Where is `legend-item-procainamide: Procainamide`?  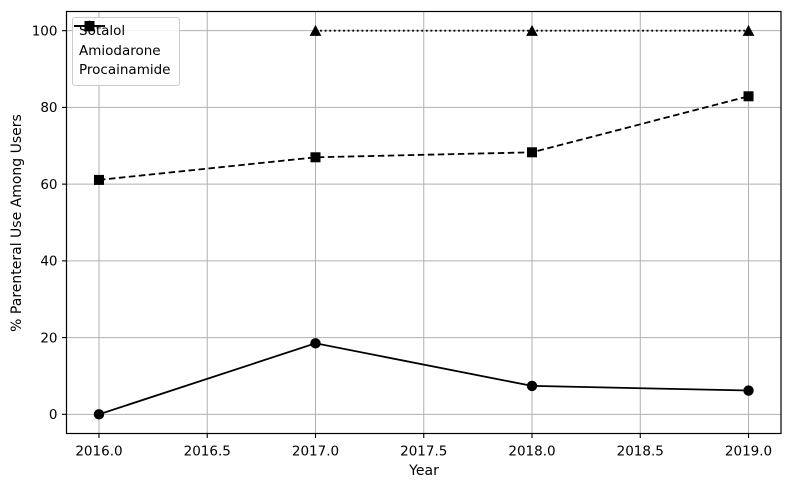
legend-item-procainamide: Procainamide is located at coordinates (122, 50).